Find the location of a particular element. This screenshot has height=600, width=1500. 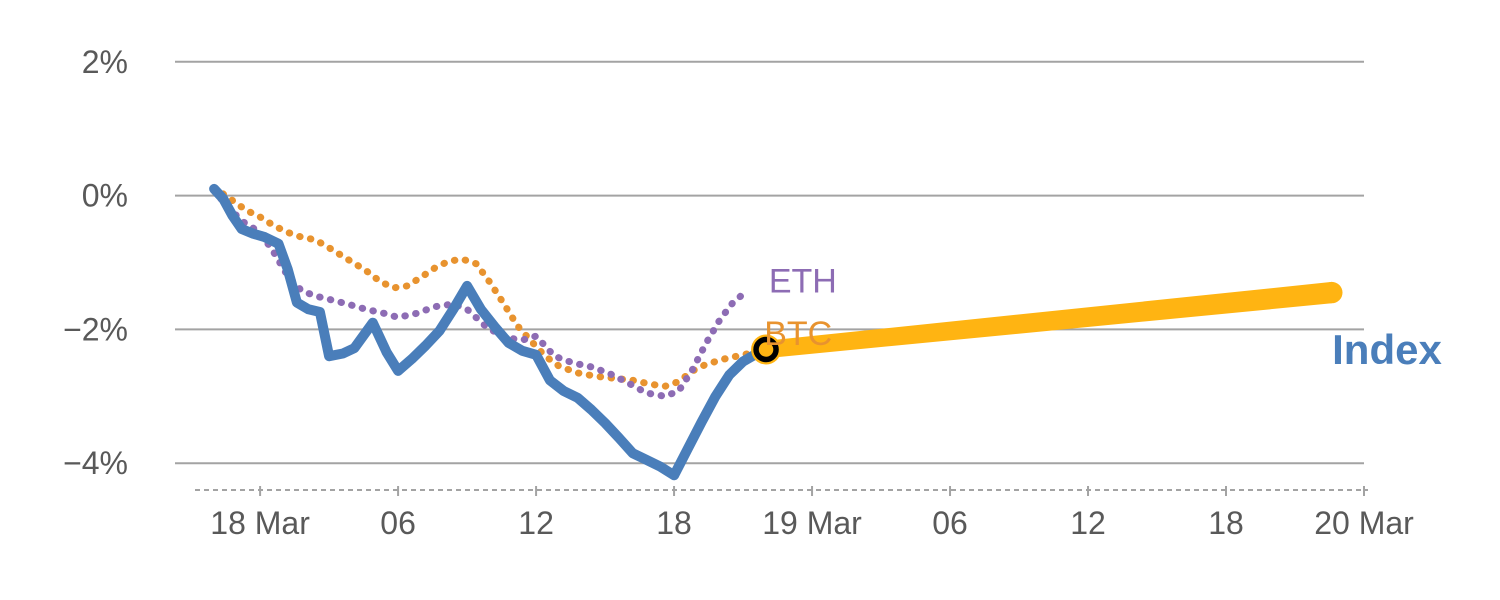

forecast-band-endcap is located at coordinates (1332, 292).